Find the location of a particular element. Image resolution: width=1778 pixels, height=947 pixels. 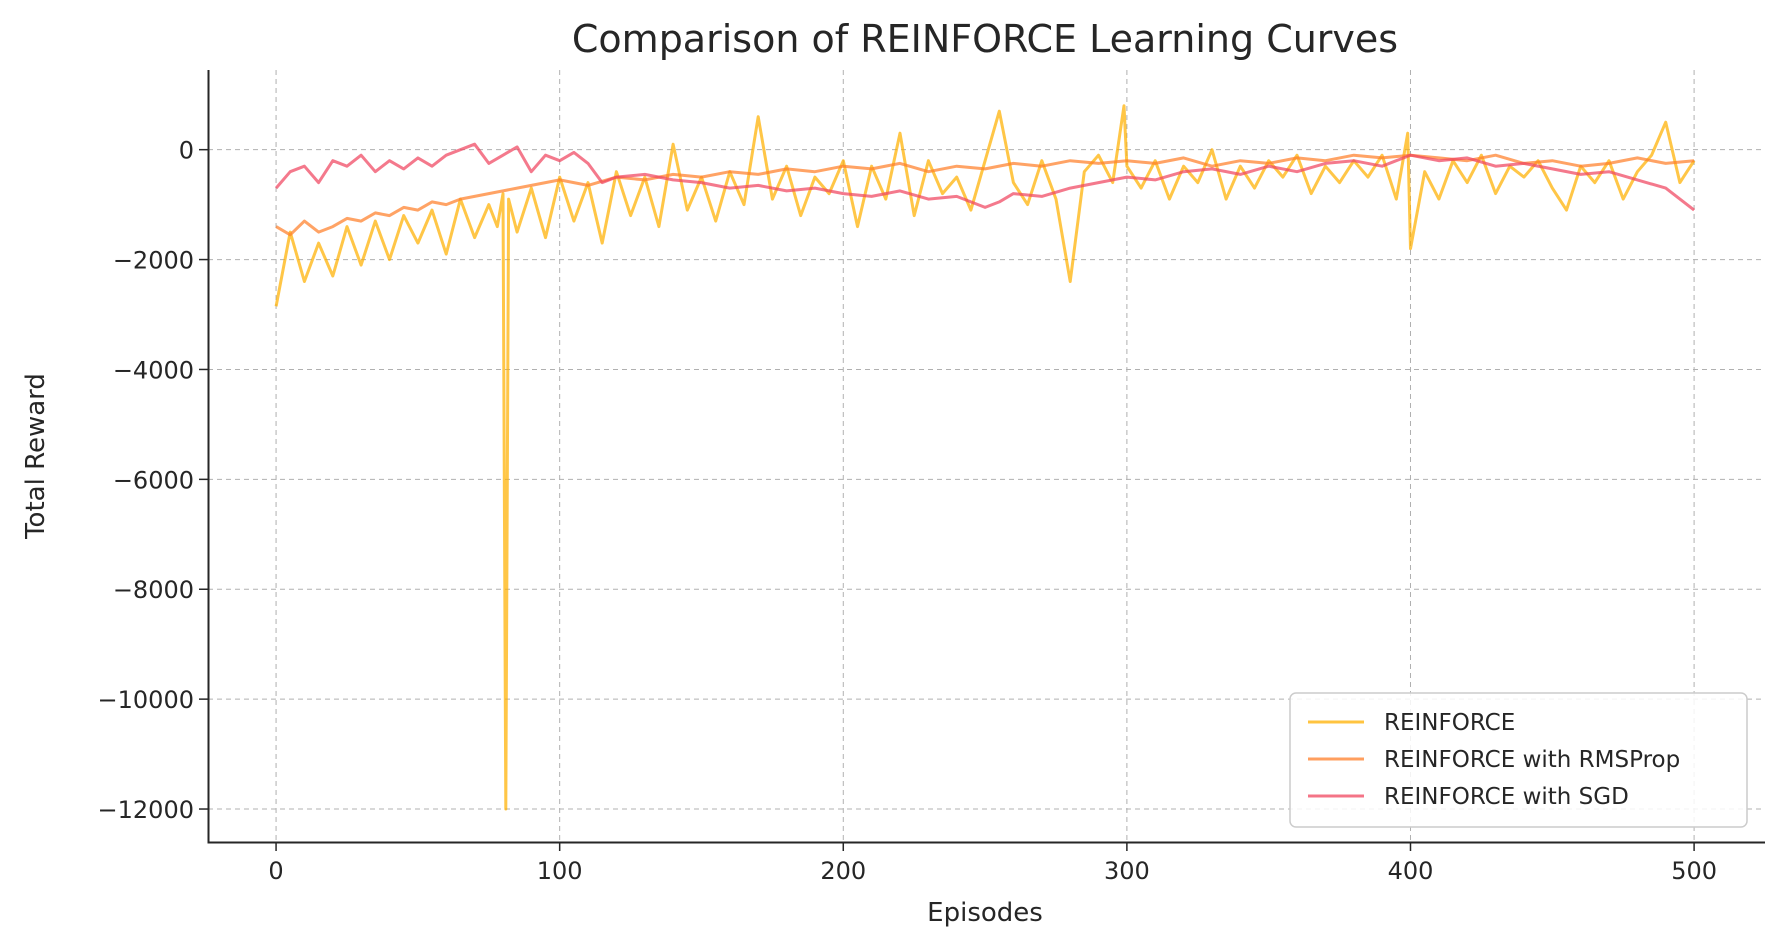

x-tick-label: 100 is located at coordinates (560, 871).